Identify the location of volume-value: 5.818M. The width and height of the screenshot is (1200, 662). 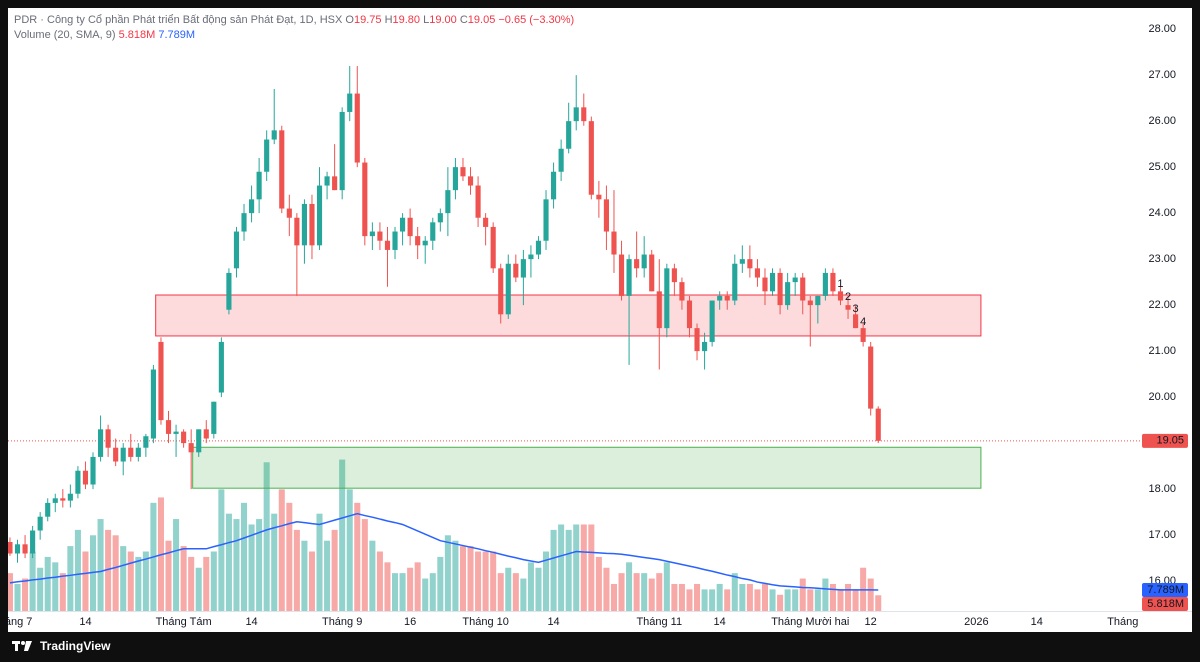
(137, 35).